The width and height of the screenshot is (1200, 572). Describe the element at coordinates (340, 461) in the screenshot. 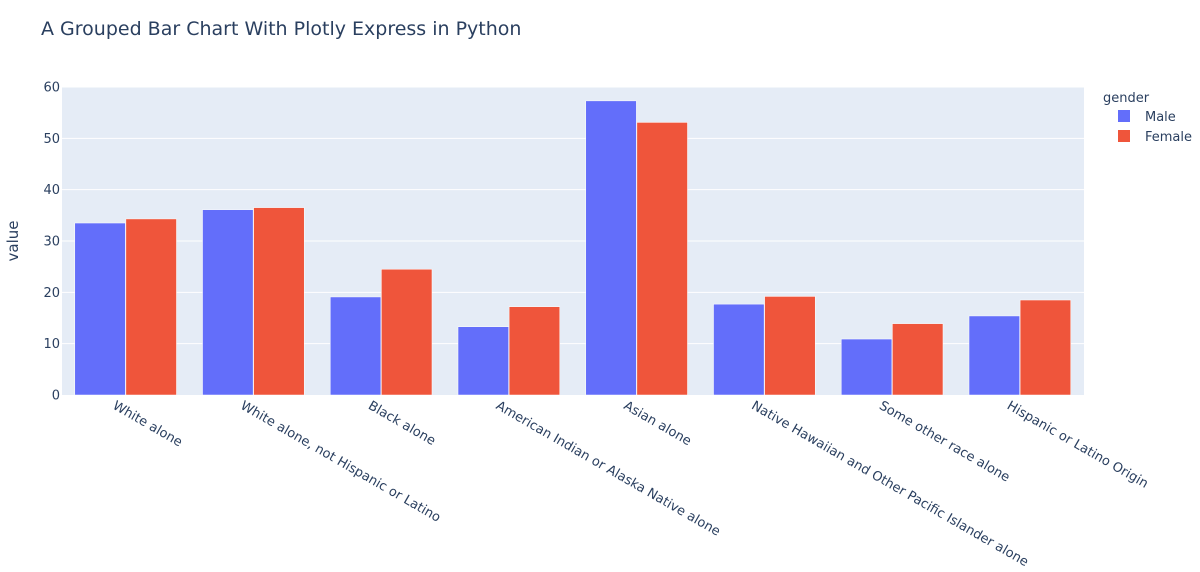

I see `x-tick-label: White alone, not Hispanic or Latino` at that location.